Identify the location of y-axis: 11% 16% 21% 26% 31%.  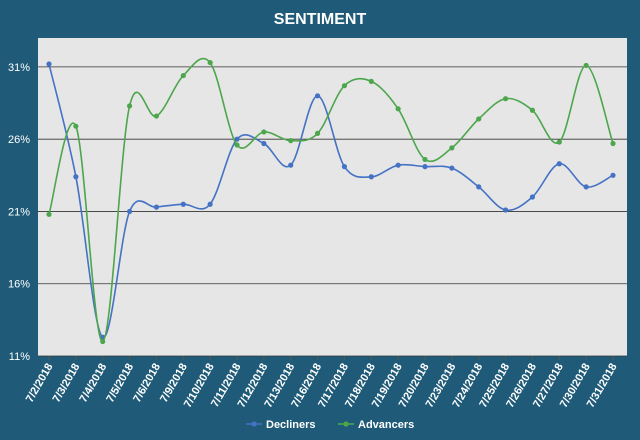
(19, 212).